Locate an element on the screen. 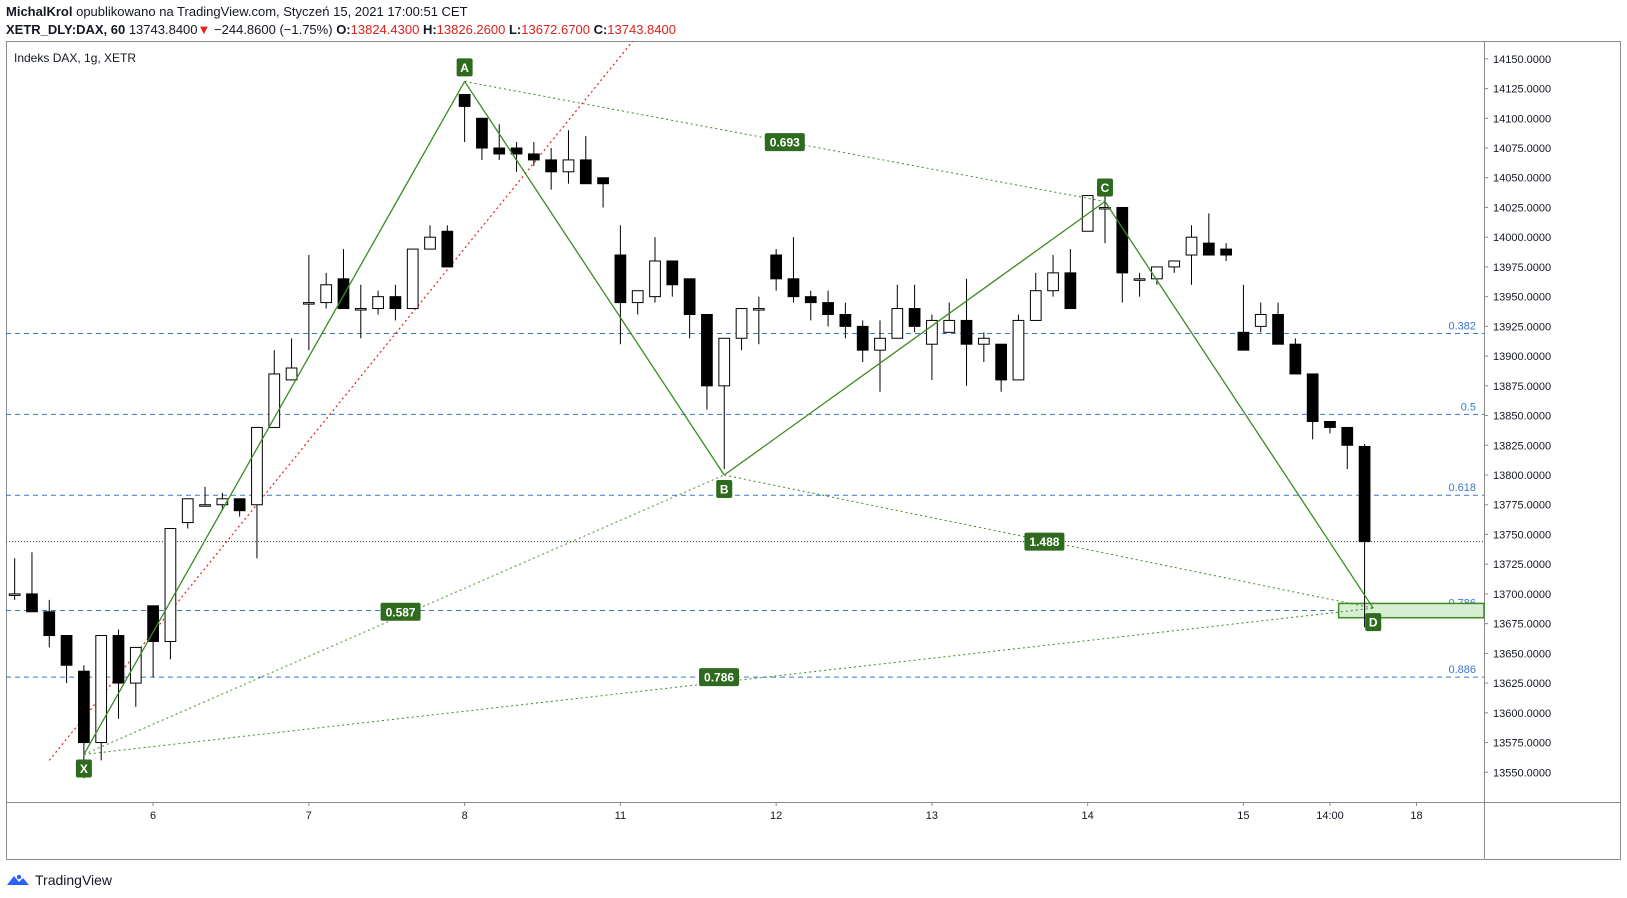 The height and width of the screenshot is (898, 1627). tradingview-logo-icon is located at coordinates (18, 879).